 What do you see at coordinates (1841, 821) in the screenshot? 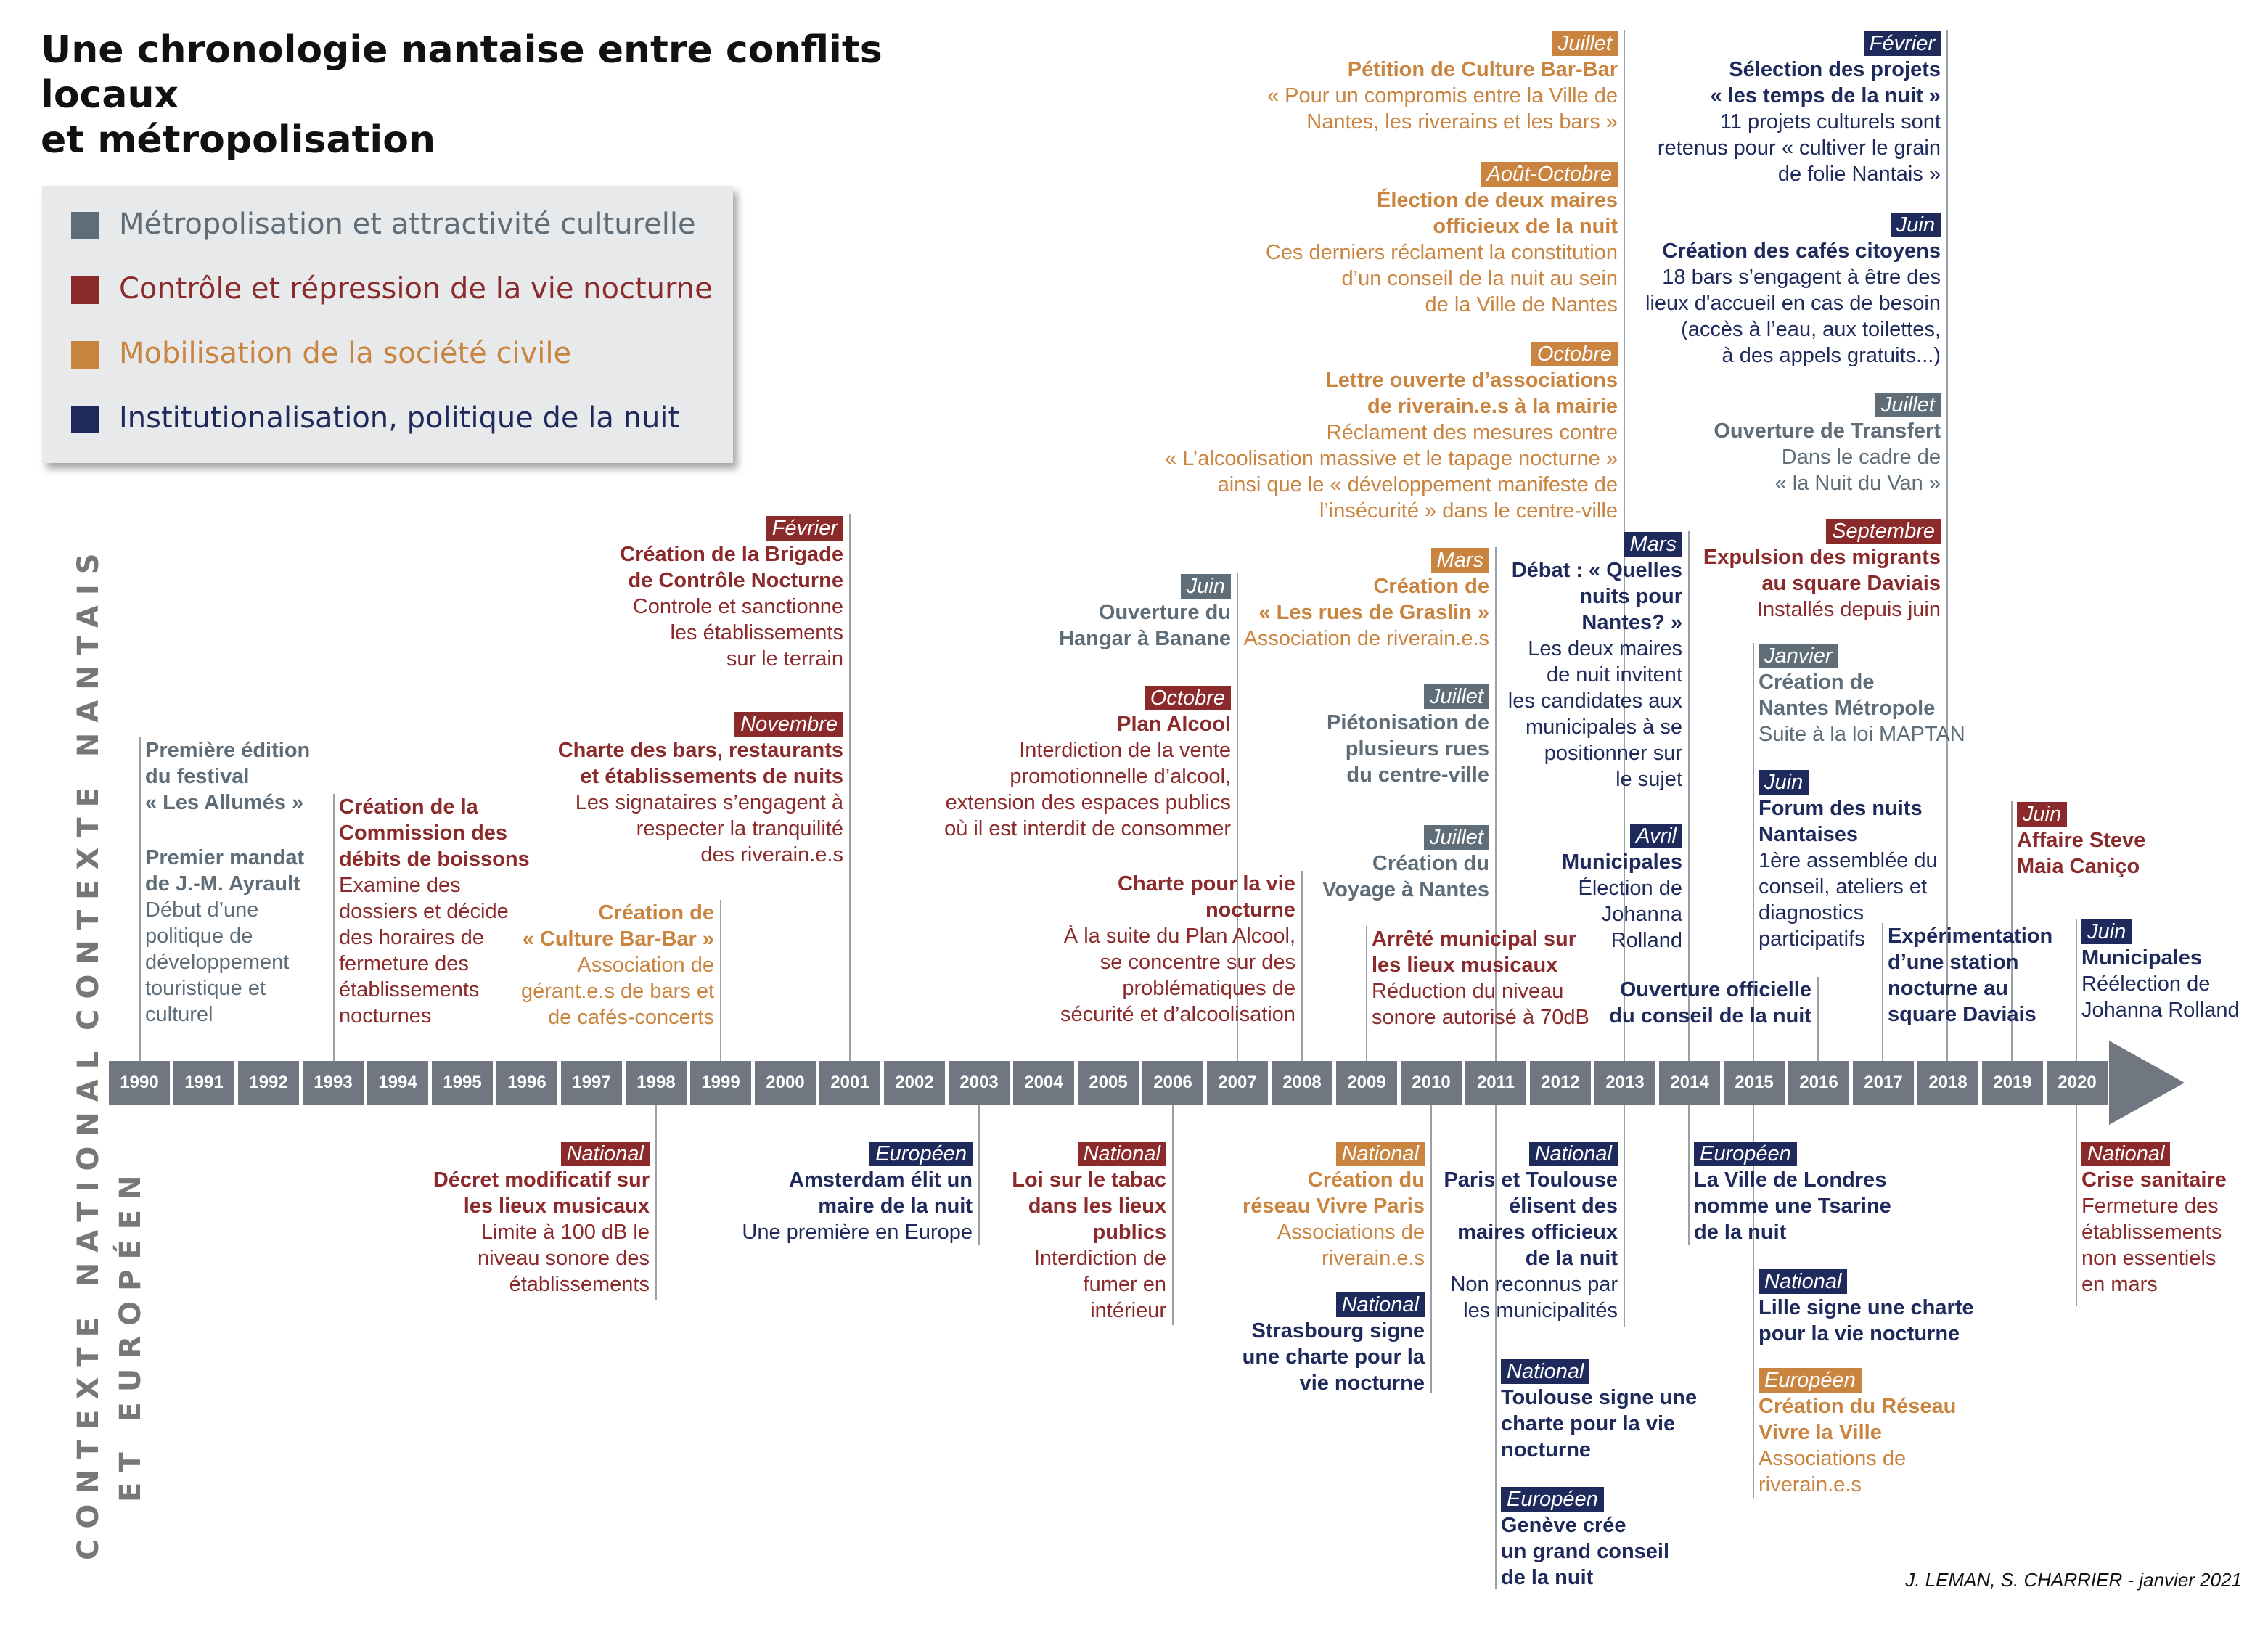
I see `event-title: Forum des nuits Nantaises` at bounding box center [1841, 821].